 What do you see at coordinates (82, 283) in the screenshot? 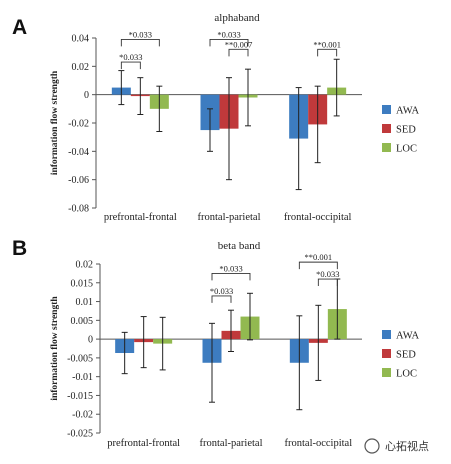
I see `y-tick-label: 0.015` at bounding box center [82, 283].